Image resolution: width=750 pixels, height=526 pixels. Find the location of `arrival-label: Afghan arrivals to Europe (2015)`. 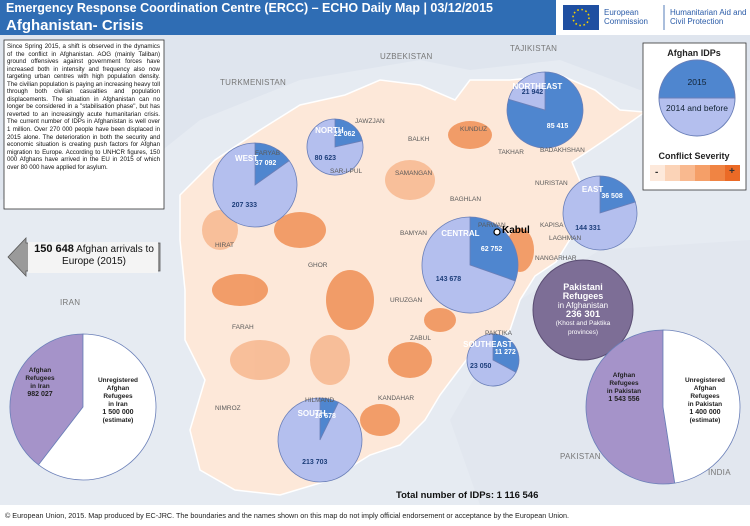

arrival-label: Afghan arrivals to Europe (2015) is located at coordinates (108, 255).